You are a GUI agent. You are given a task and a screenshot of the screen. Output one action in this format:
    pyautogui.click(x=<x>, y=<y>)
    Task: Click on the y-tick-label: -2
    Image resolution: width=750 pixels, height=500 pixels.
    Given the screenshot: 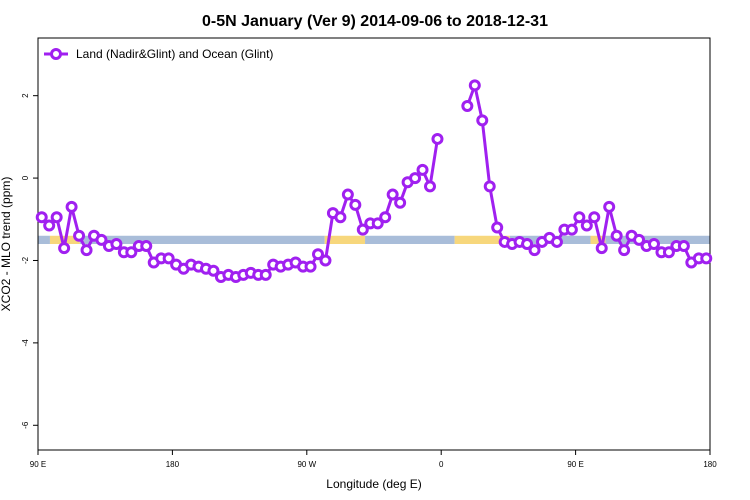 What is the action you would take?
    pyautogui.click(x=25, y=260)
    